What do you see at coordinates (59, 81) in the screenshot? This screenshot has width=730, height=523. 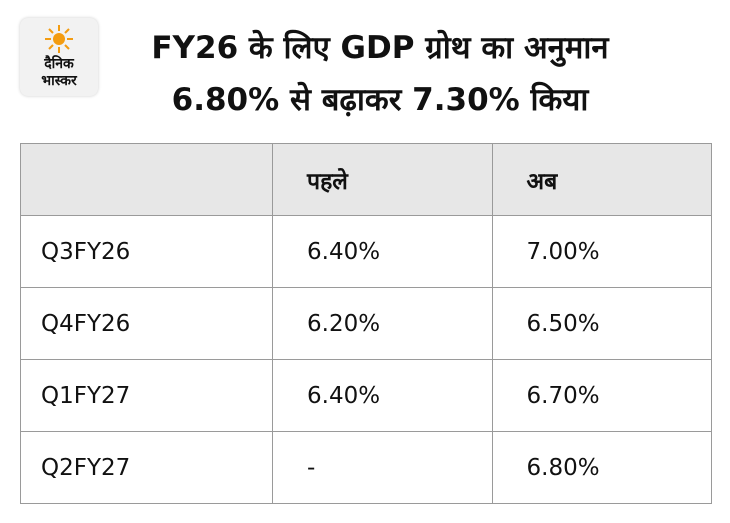 I see `logo-text: भास्कर` at bounding box center [59, 81].